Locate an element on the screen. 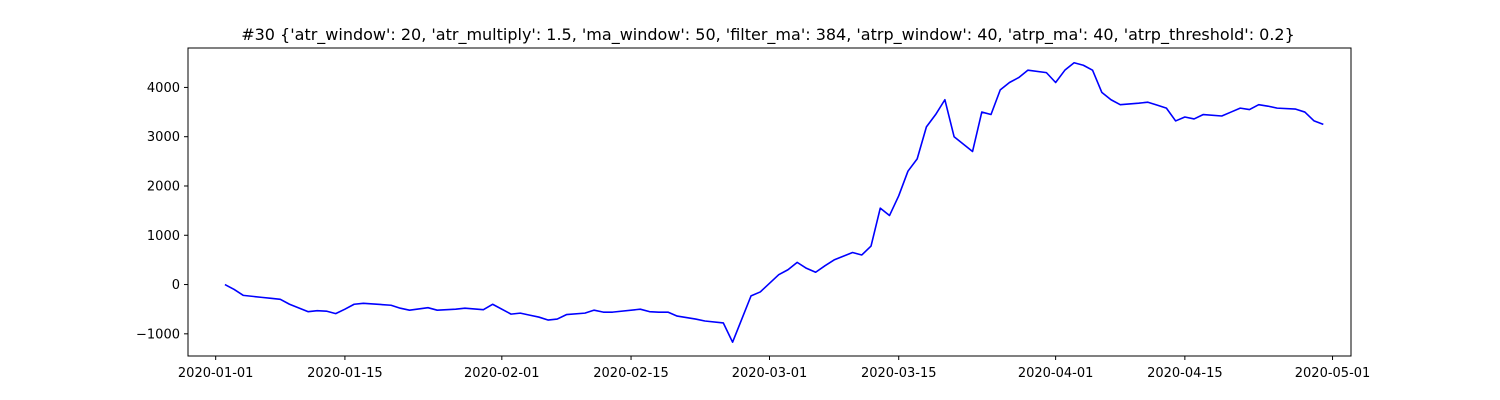 The width and height of the screenshot is (1500, 400). y-tick-label: −1000 is located at coordinates (158, 334).